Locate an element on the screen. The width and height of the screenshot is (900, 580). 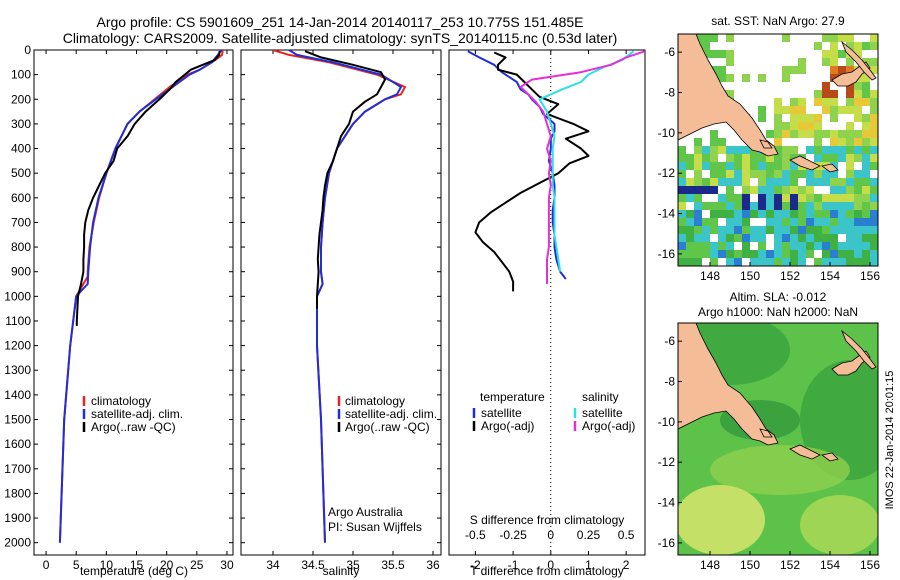
y-tick-label: 600 is located at coordinates (21, 198).